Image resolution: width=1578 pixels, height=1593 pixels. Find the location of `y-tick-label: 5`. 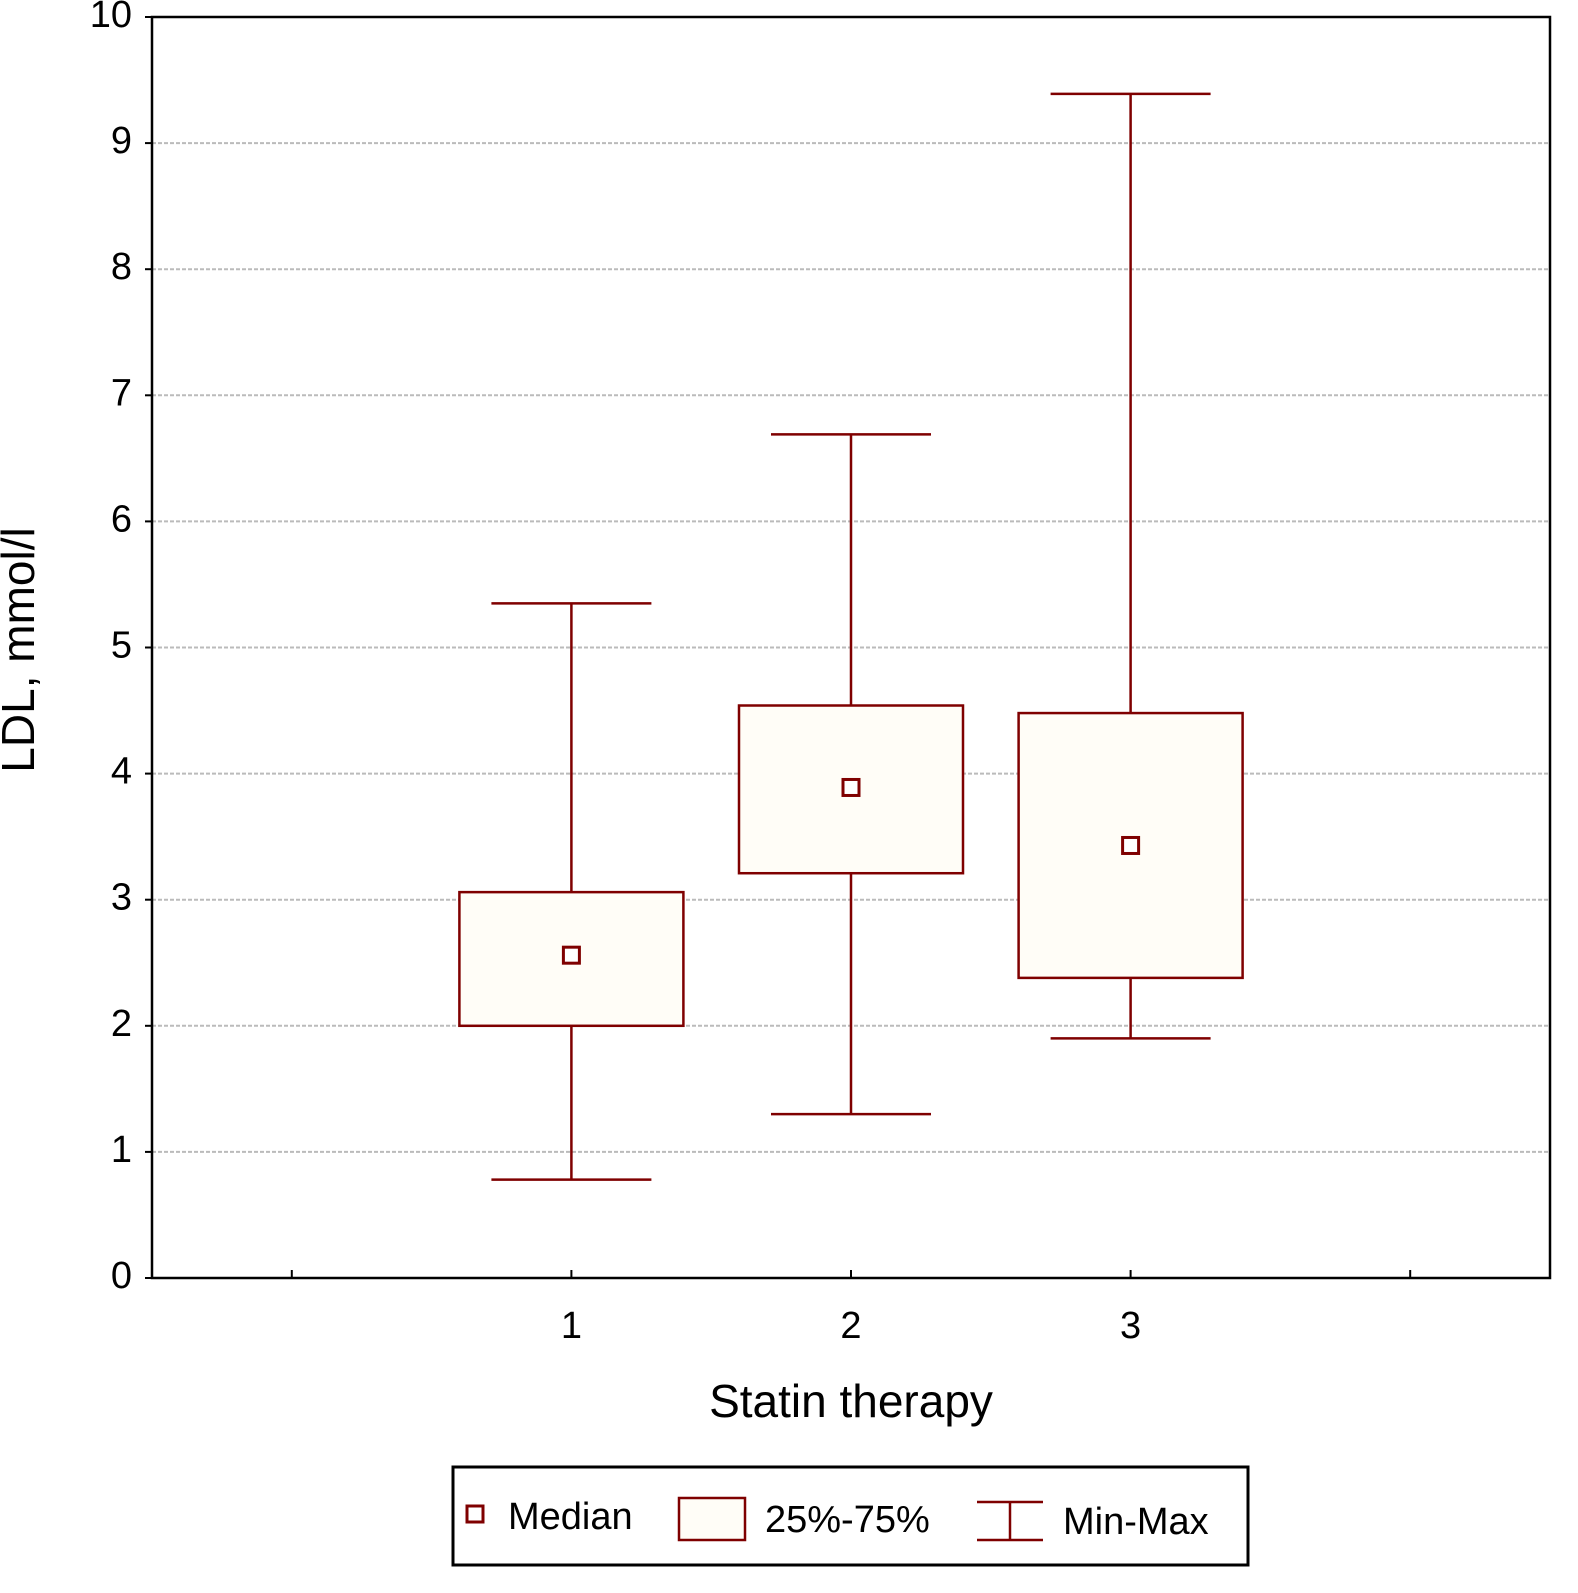

y-tick-label: 5 is located at coordinates (121, 646).